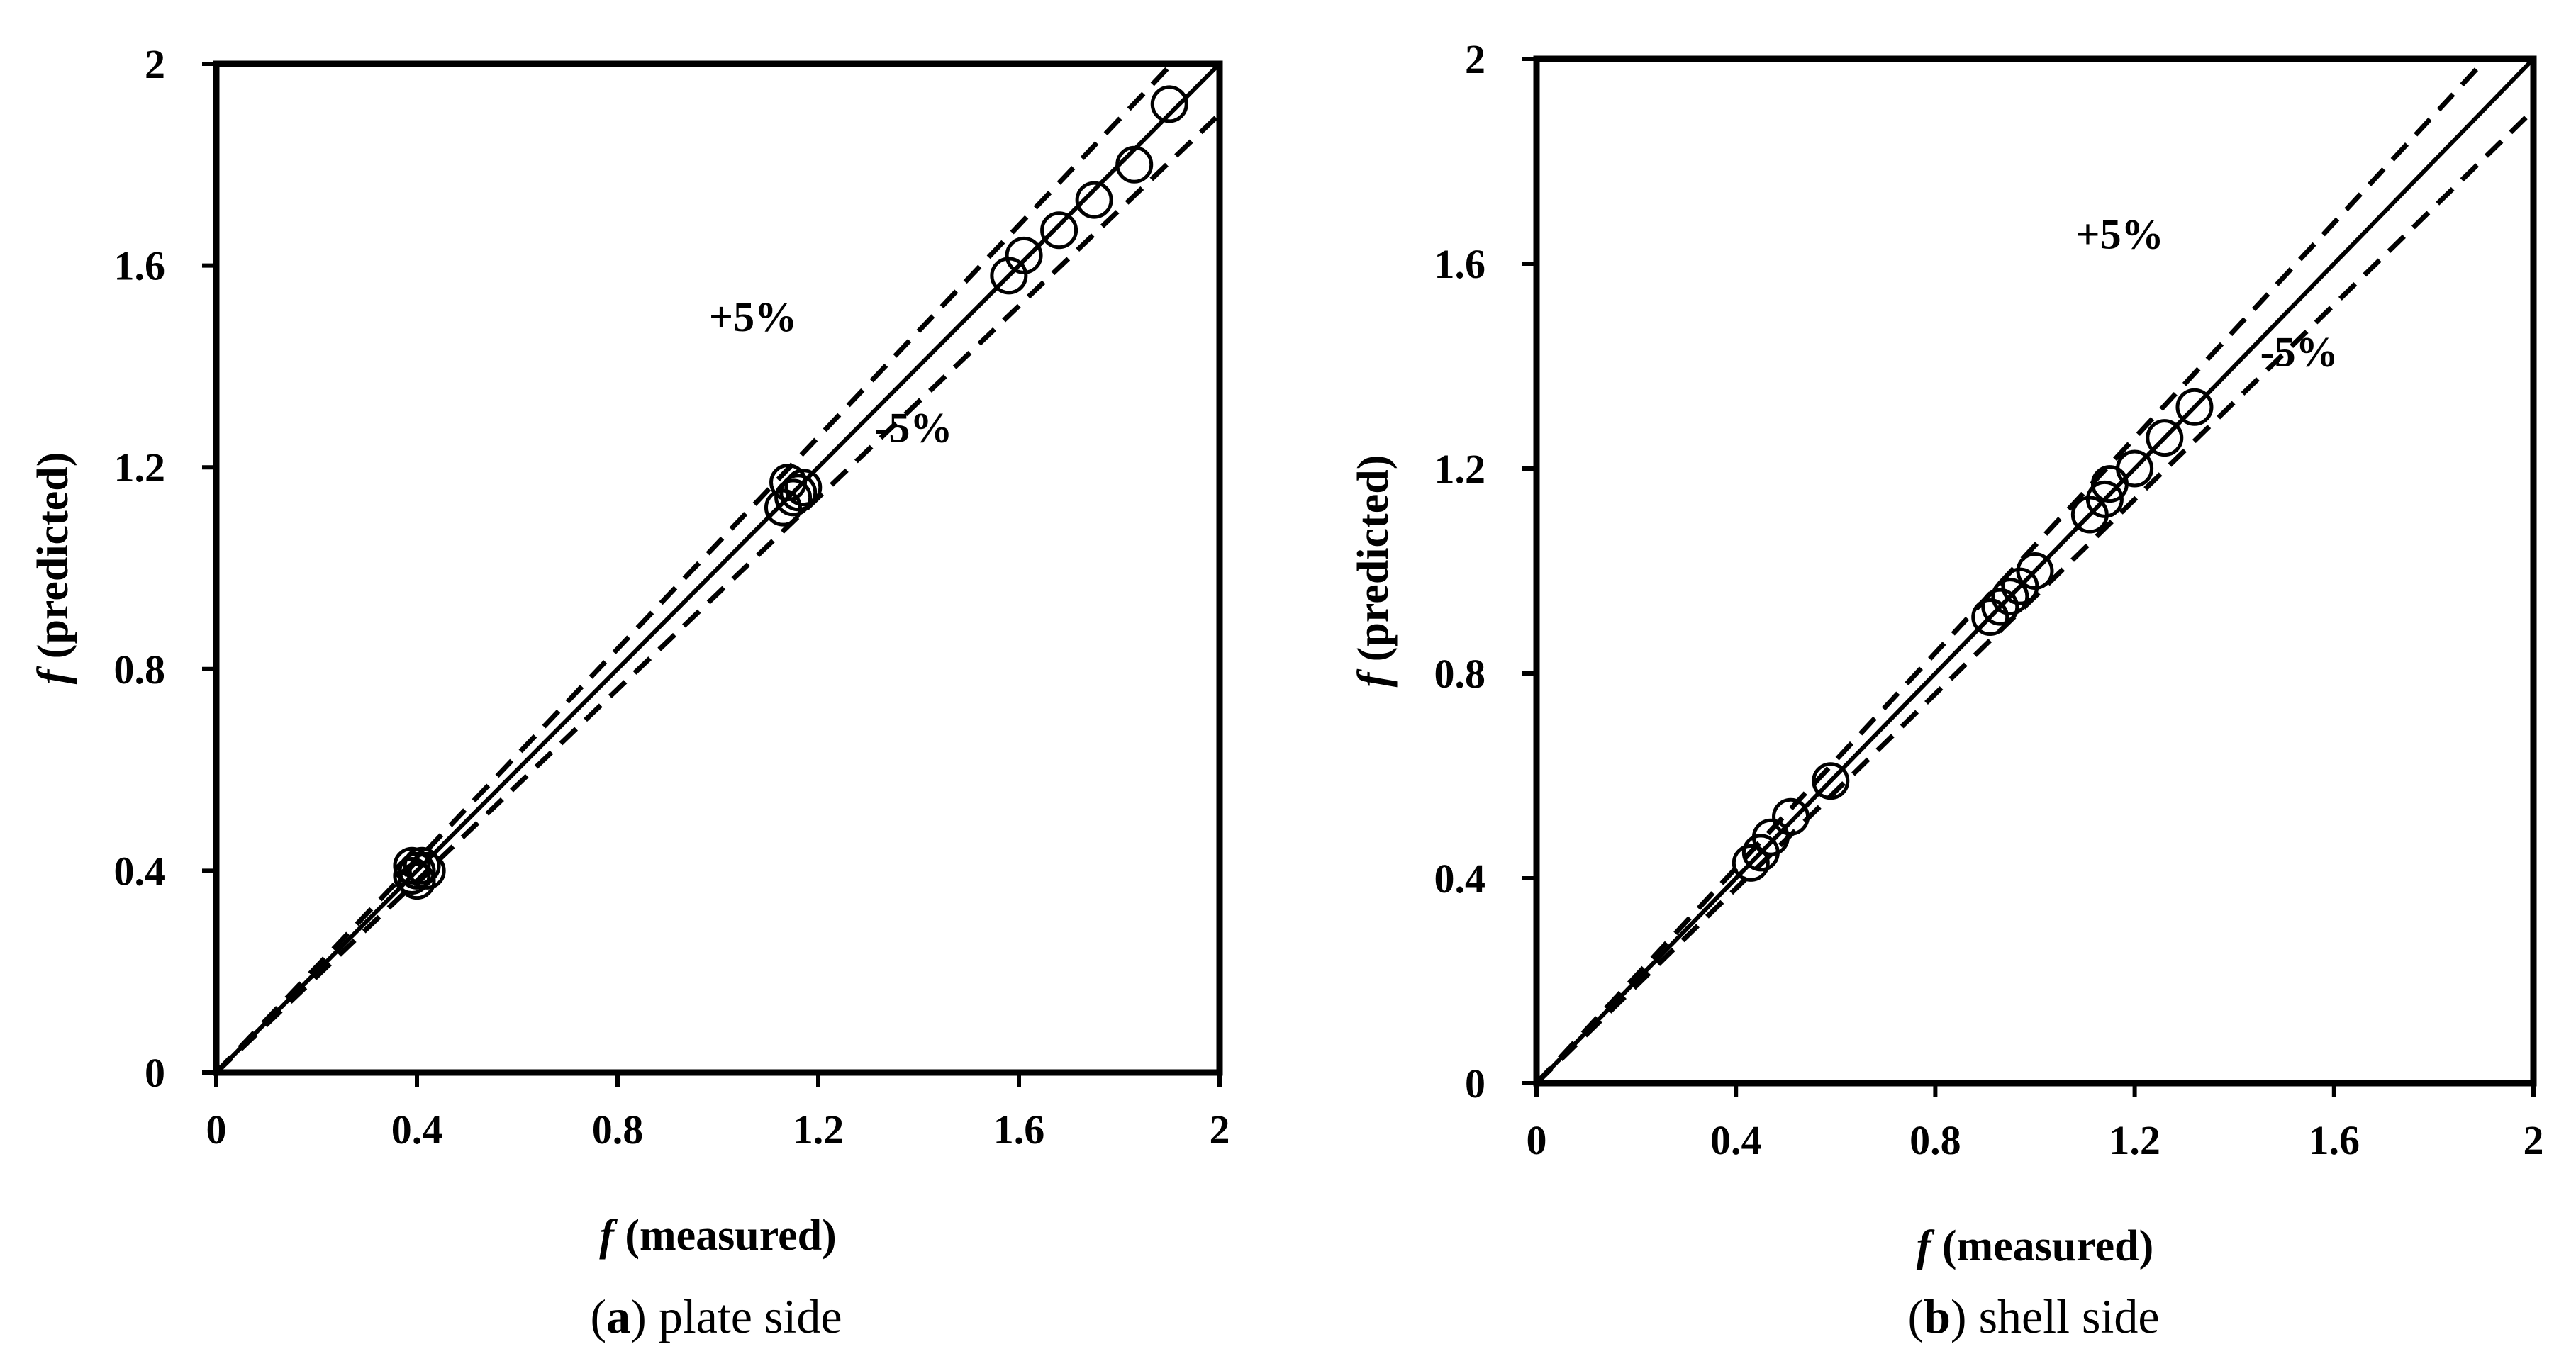 The height and width of the screenshot is (1366, 2576). What do you see at coordinates (1537, 1140) in the screenshot?
I see `panel-b-x-tick-label-0: 0` at bounding box center [1537, 1140].